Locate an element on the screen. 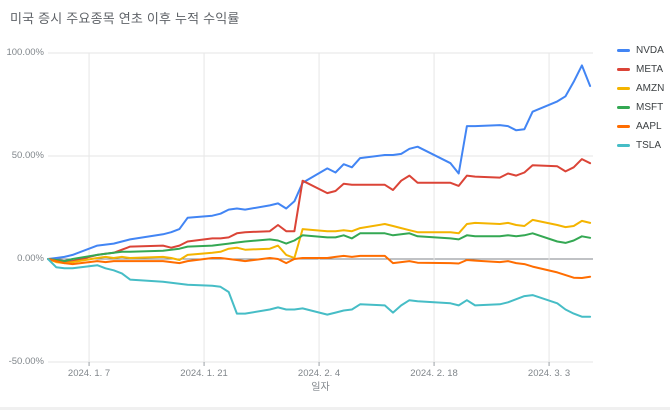 Image resolution: width=670 pixels, height=410 pixels. series-line-TSLA is located at coordinates (319, 288).